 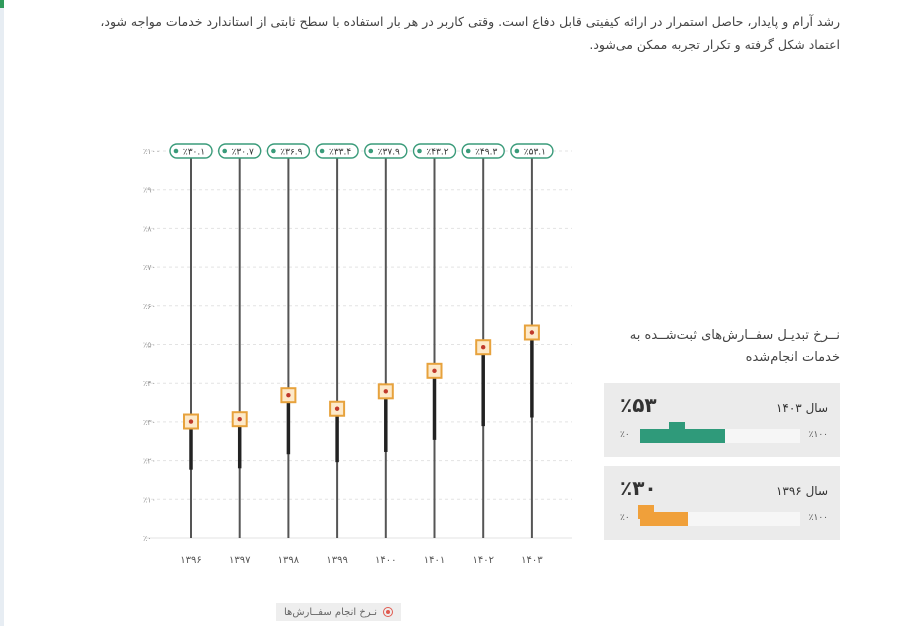 What do you see at coordinates (291, 153) in the screenshot?
I see `data-label: ٪۳۶.۹` at bounding box center [291, 153].